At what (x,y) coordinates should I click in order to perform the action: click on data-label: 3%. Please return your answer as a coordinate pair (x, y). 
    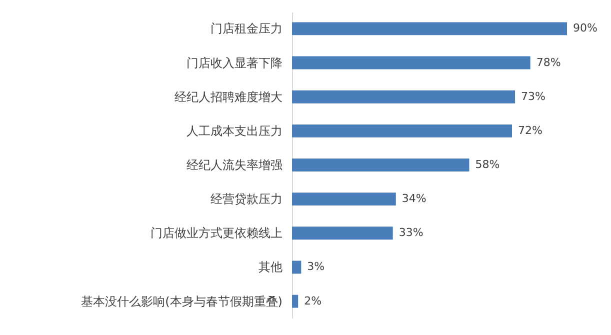
    Looking at the image, I should click on (316, 267).